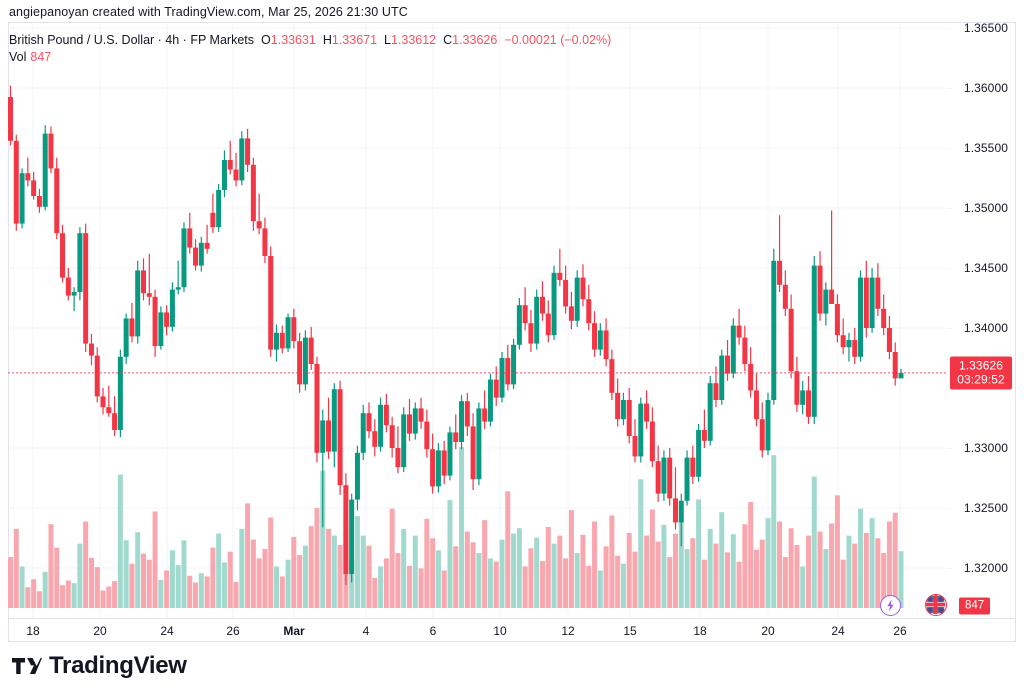 This screenshot has height=698, width=1024. What do you see at coordinates (985, 88) in the screenshot?
I see `price-tick-label: 1.36000` at bounding box center [985, 88].